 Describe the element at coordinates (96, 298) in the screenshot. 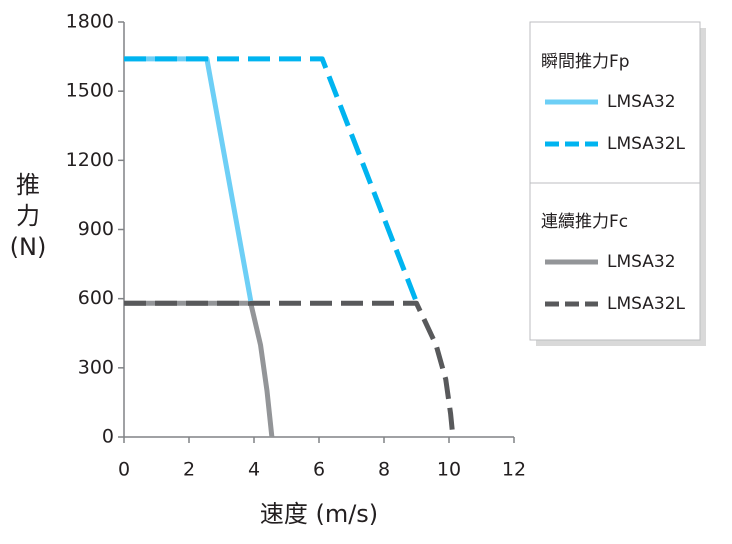

I see `y-tick-label: 600` at that location.